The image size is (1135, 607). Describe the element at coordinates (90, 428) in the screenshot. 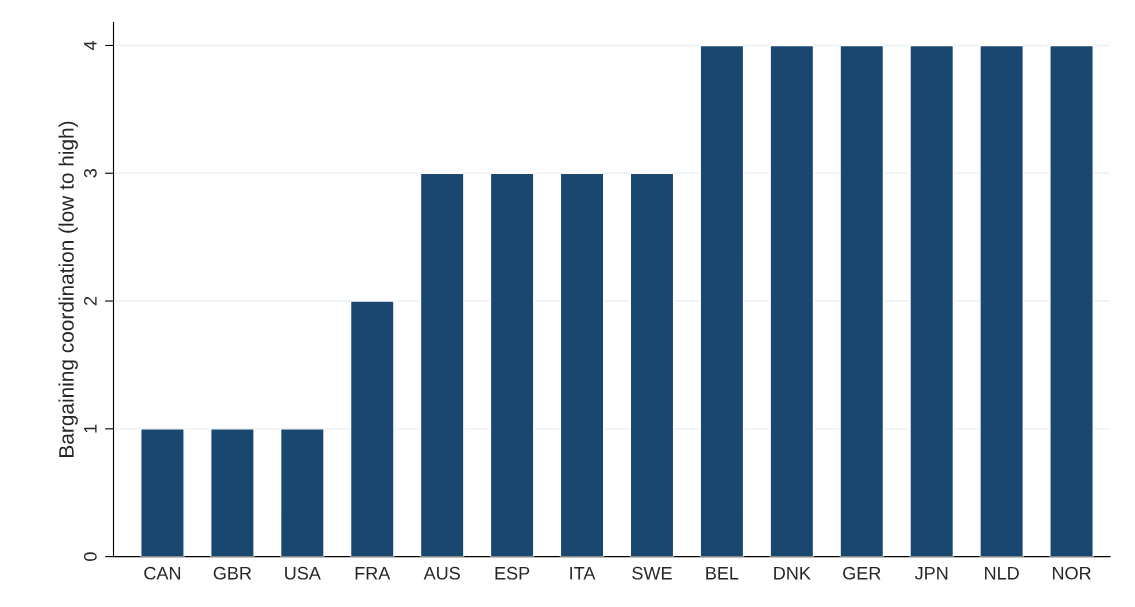

I see `y-tick-label: 1` at that location.